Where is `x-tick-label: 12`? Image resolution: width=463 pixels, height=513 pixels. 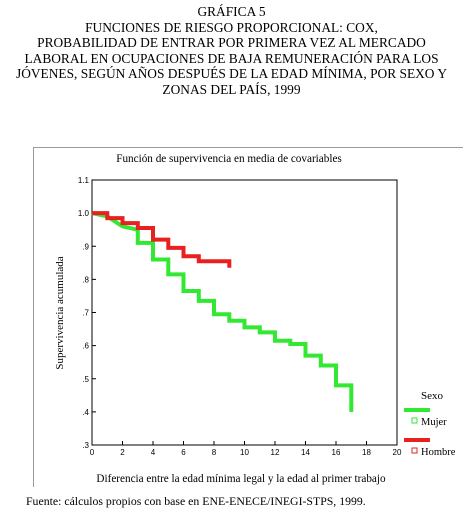
x-tick-label: 12 is located at coordinates (275, 452).